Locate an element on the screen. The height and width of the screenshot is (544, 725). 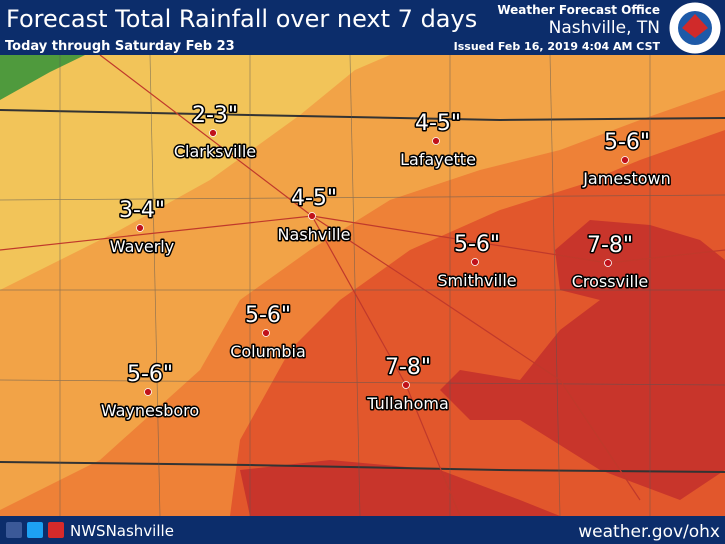
city-name: Waverly is located at coordinates (142, 246).